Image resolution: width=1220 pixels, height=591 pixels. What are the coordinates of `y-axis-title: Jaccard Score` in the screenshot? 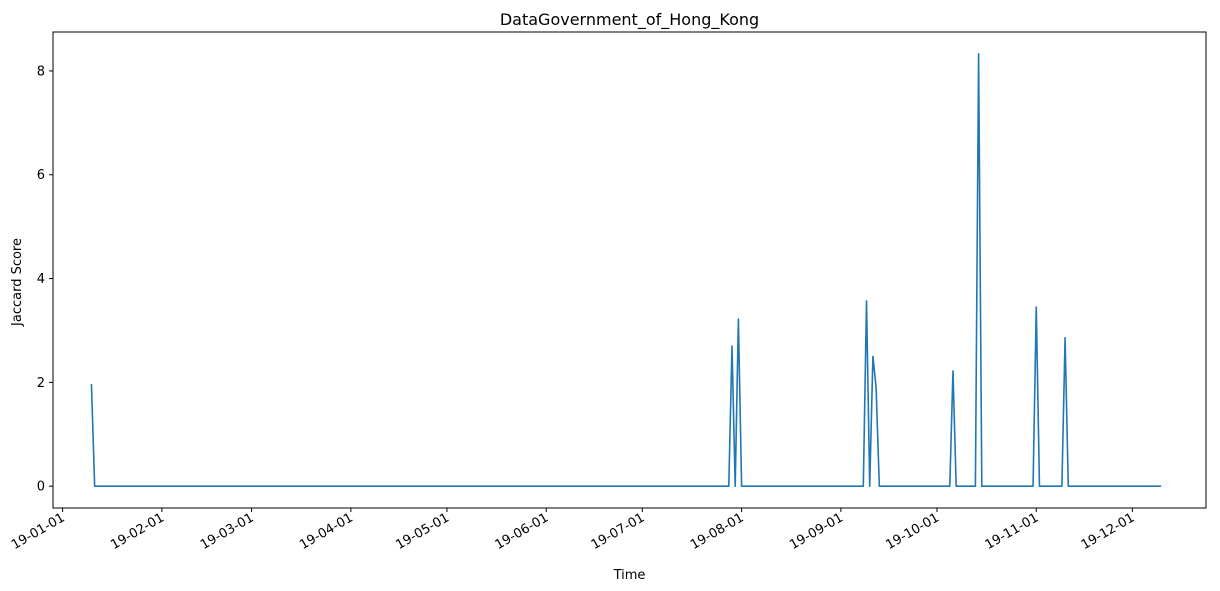 It's located at (17, 282).